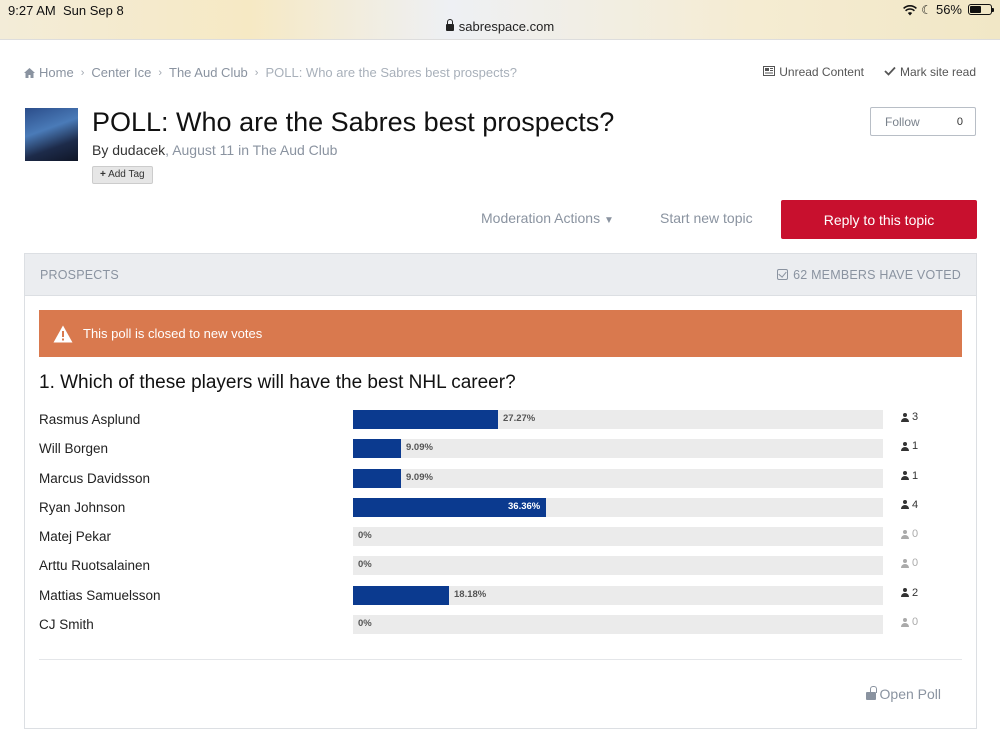  I want to click on poll-option-label: Mattias Samuelsson, so click(100, 595).